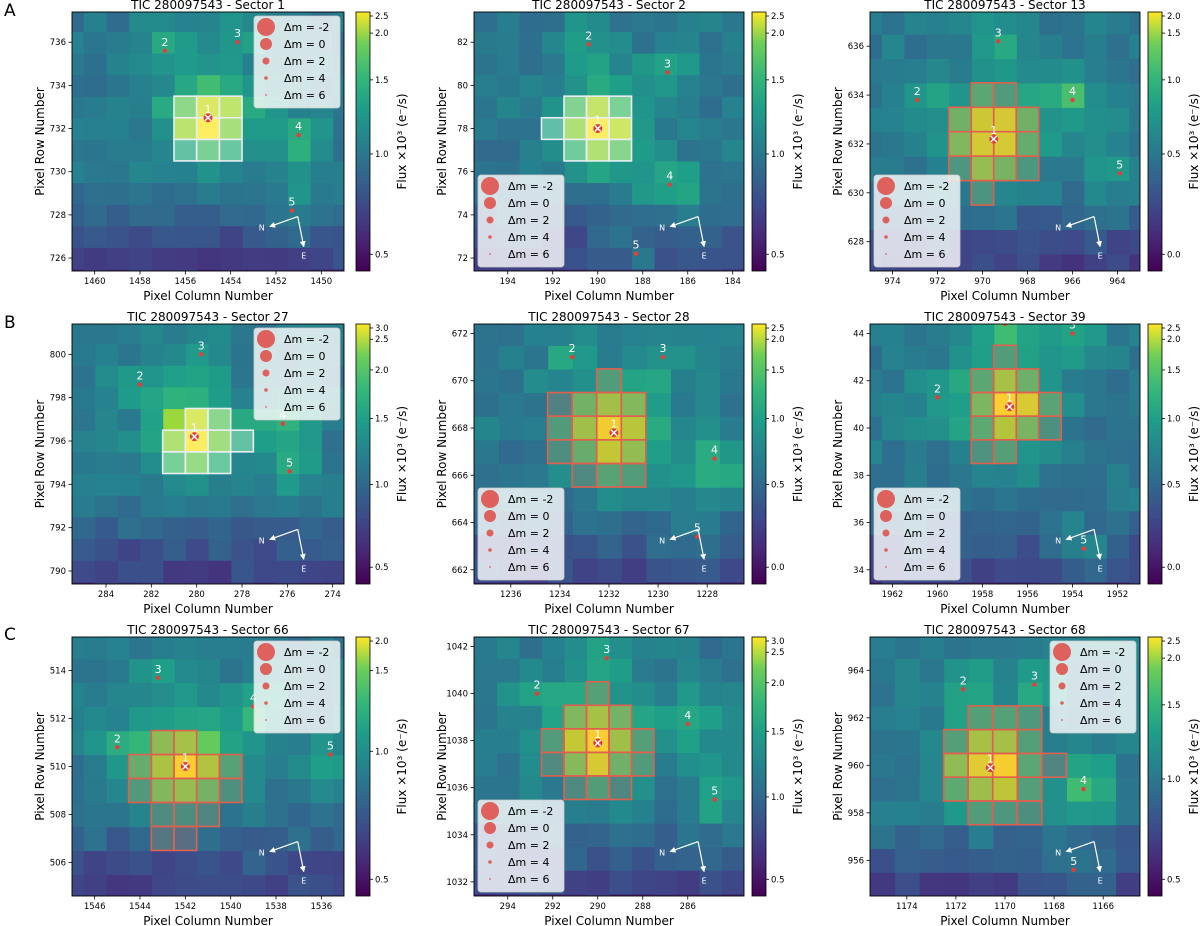 This screenshot has height=926, width=1200. Describe the element at coordinates (231, 282) in the screenshot. I see `x-tick-label: 1454` at that location.